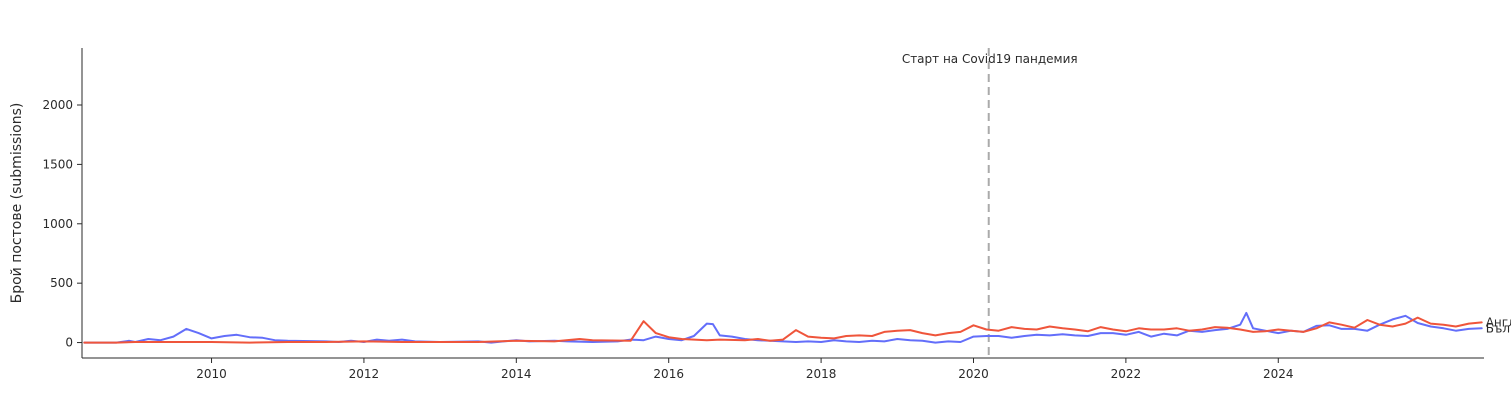  I want to click on x-tick-label-2010: 2010, so click(211, 374).